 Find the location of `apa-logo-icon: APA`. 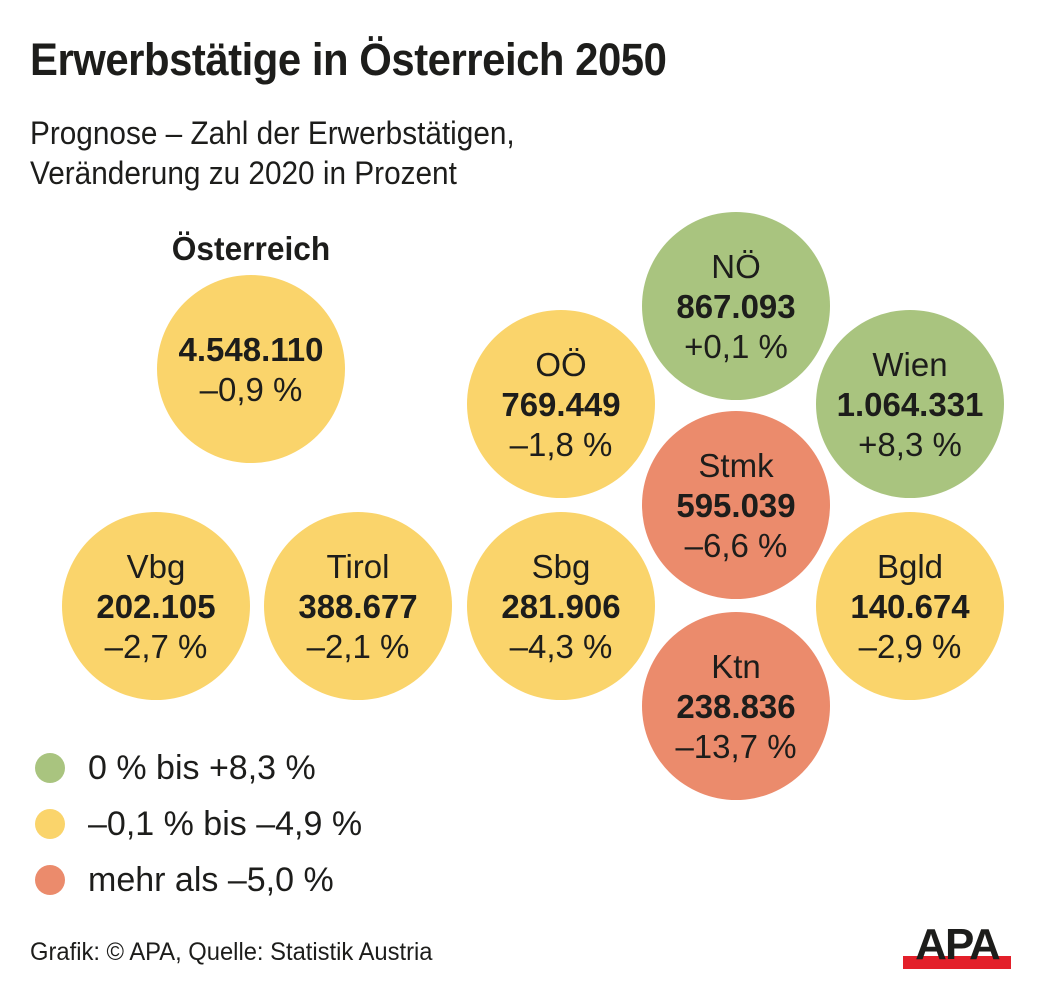

apa-logo-icon: APA is located at coordinates (957, 947).